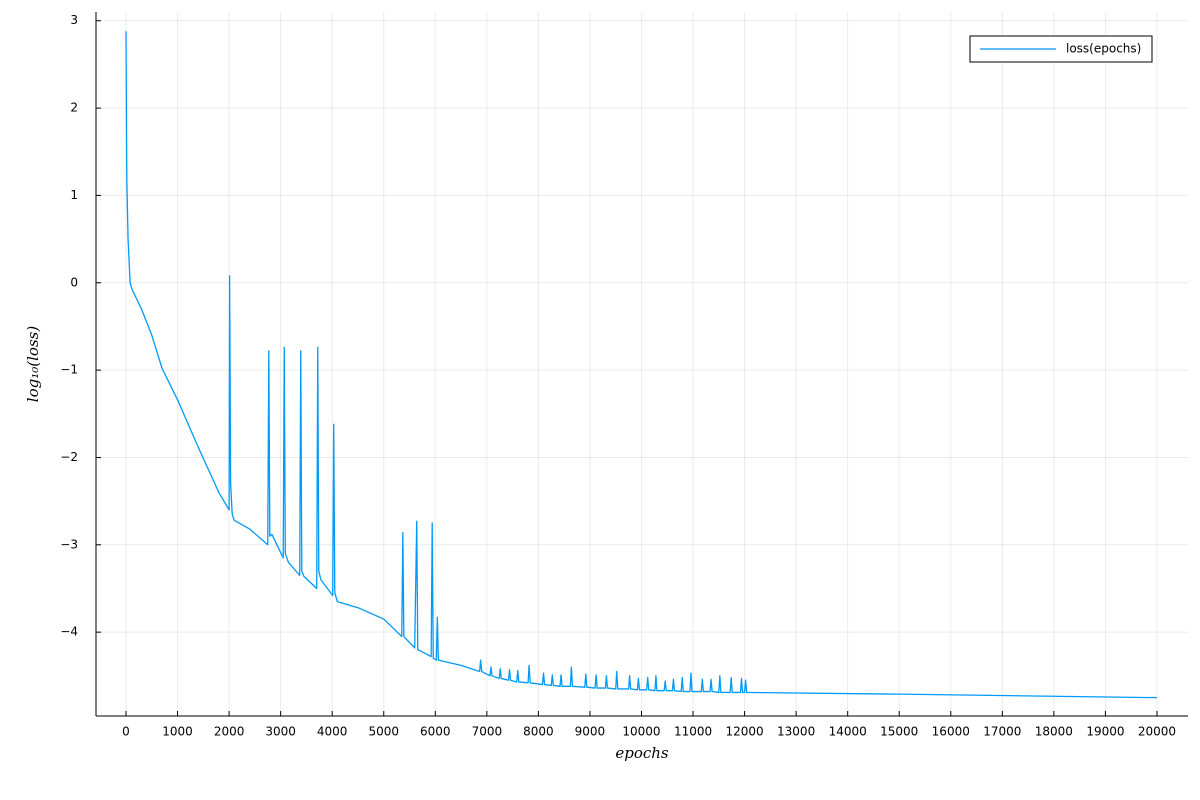 The width and height of the screenshot is (1200, 800). Describe the element at coordinates (229, 732) in the screenshot. I see `x-tick-label: 2000` at that location.